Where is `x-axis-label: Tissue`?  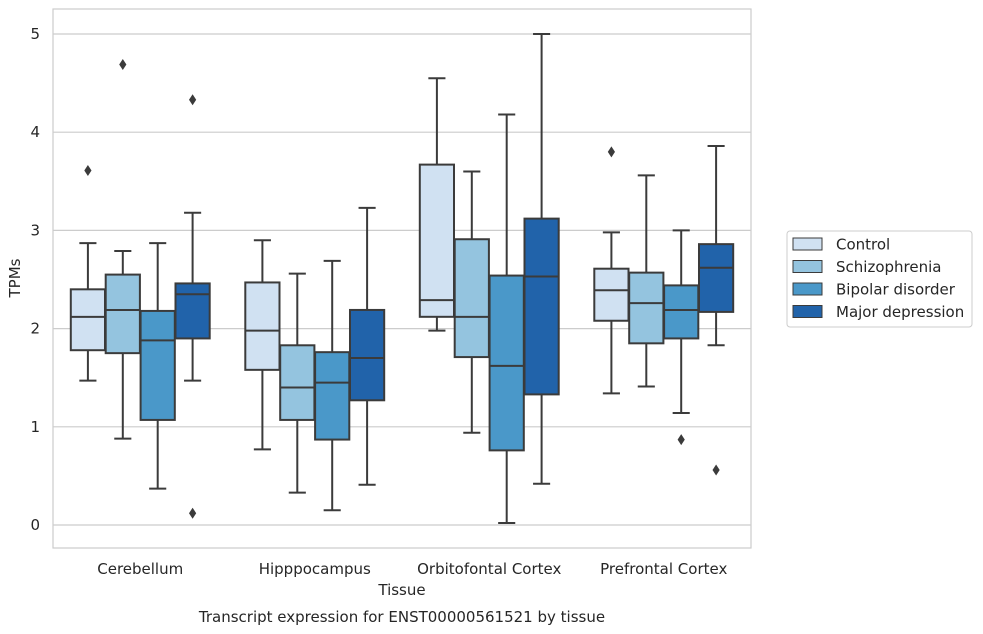
x-axis-label: Tissue is located at coordinates (401, 590).